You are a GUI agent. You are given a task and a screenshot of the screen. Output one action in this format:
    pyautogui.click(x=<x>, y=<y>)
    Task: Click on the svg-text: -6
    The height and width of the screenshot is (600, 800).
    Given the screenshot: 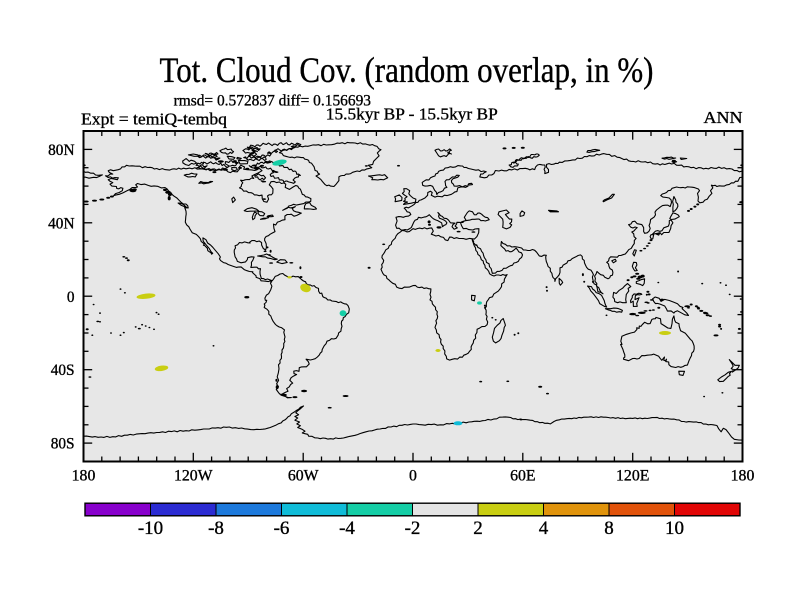 What is the action you would take?
    pyautogui.click(x=282, y=528)
    